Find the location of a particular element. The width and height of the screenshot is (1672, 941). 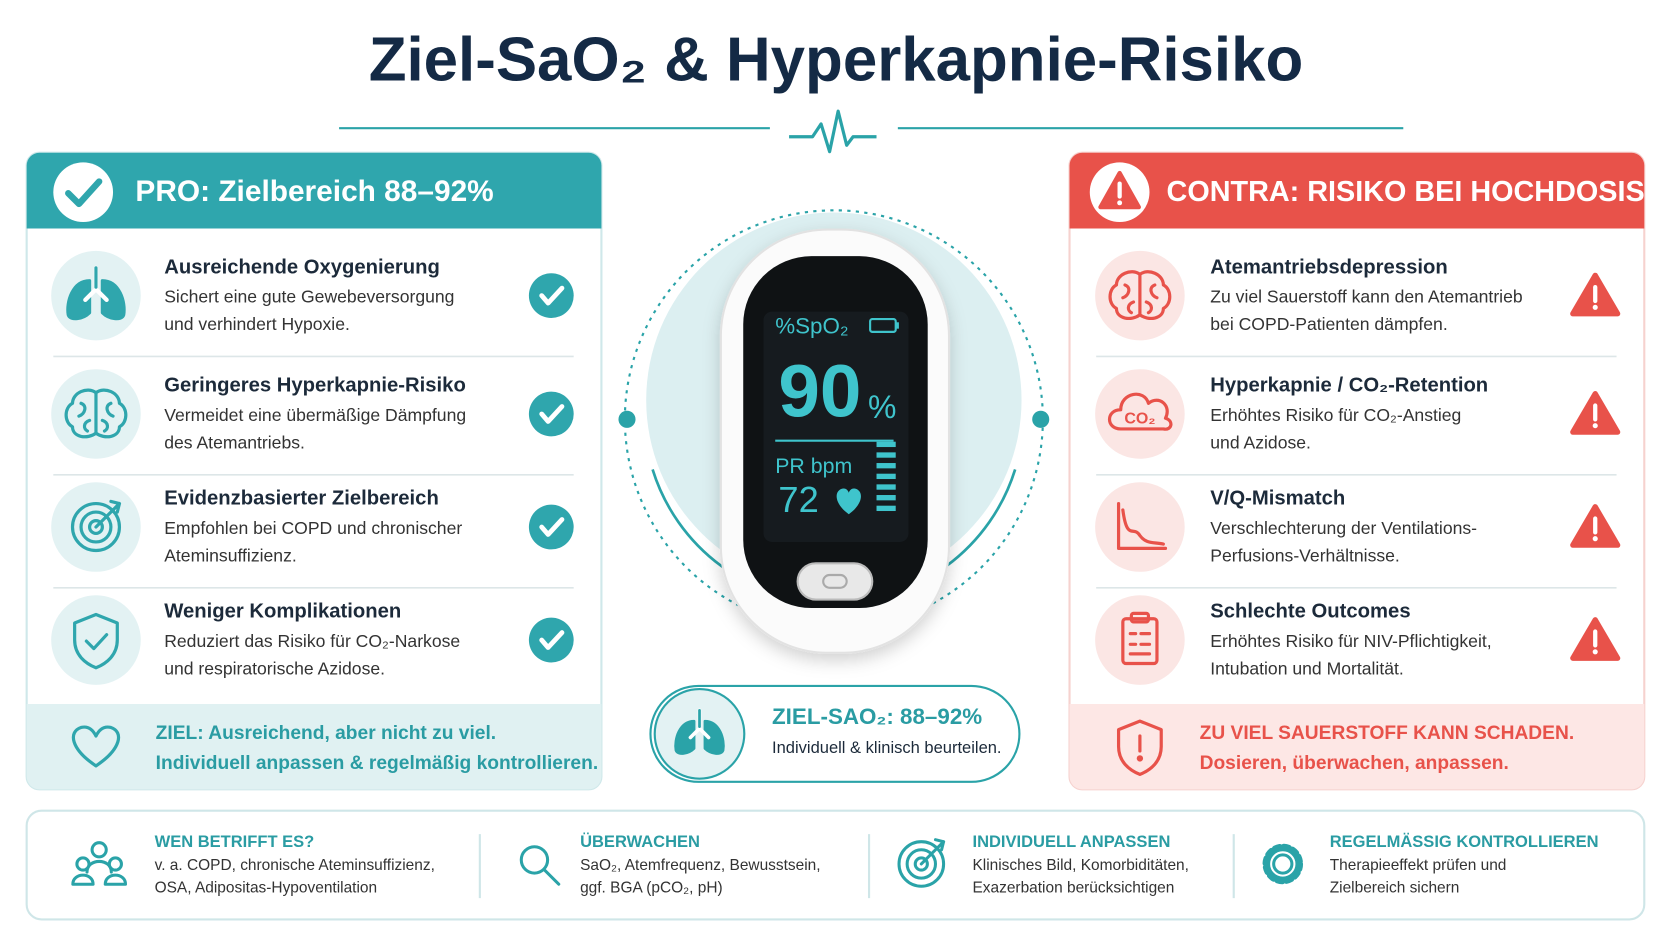

pro-item-title: Geringeres Hyperkapnie-Risiko is located at coordinates (315, 386).